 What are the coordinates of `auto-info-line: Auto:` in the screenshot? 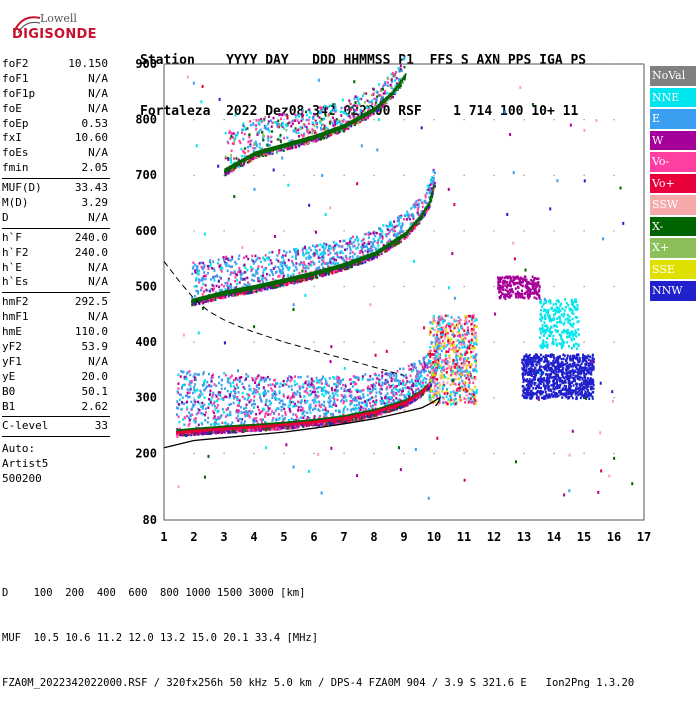 It's located at (19, 449).